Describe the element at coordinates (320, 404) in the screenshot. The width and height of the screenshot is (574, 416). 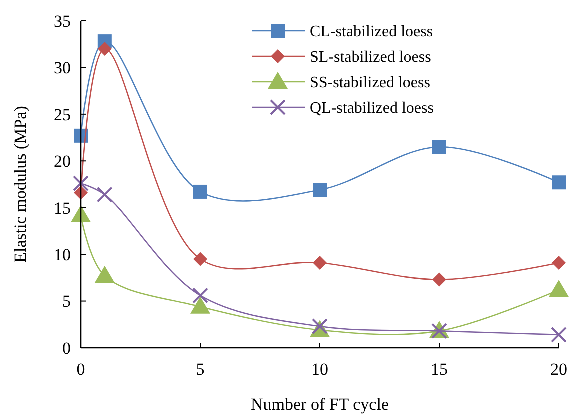
I see `x-axis-title: Number of FT cycle` at that location.